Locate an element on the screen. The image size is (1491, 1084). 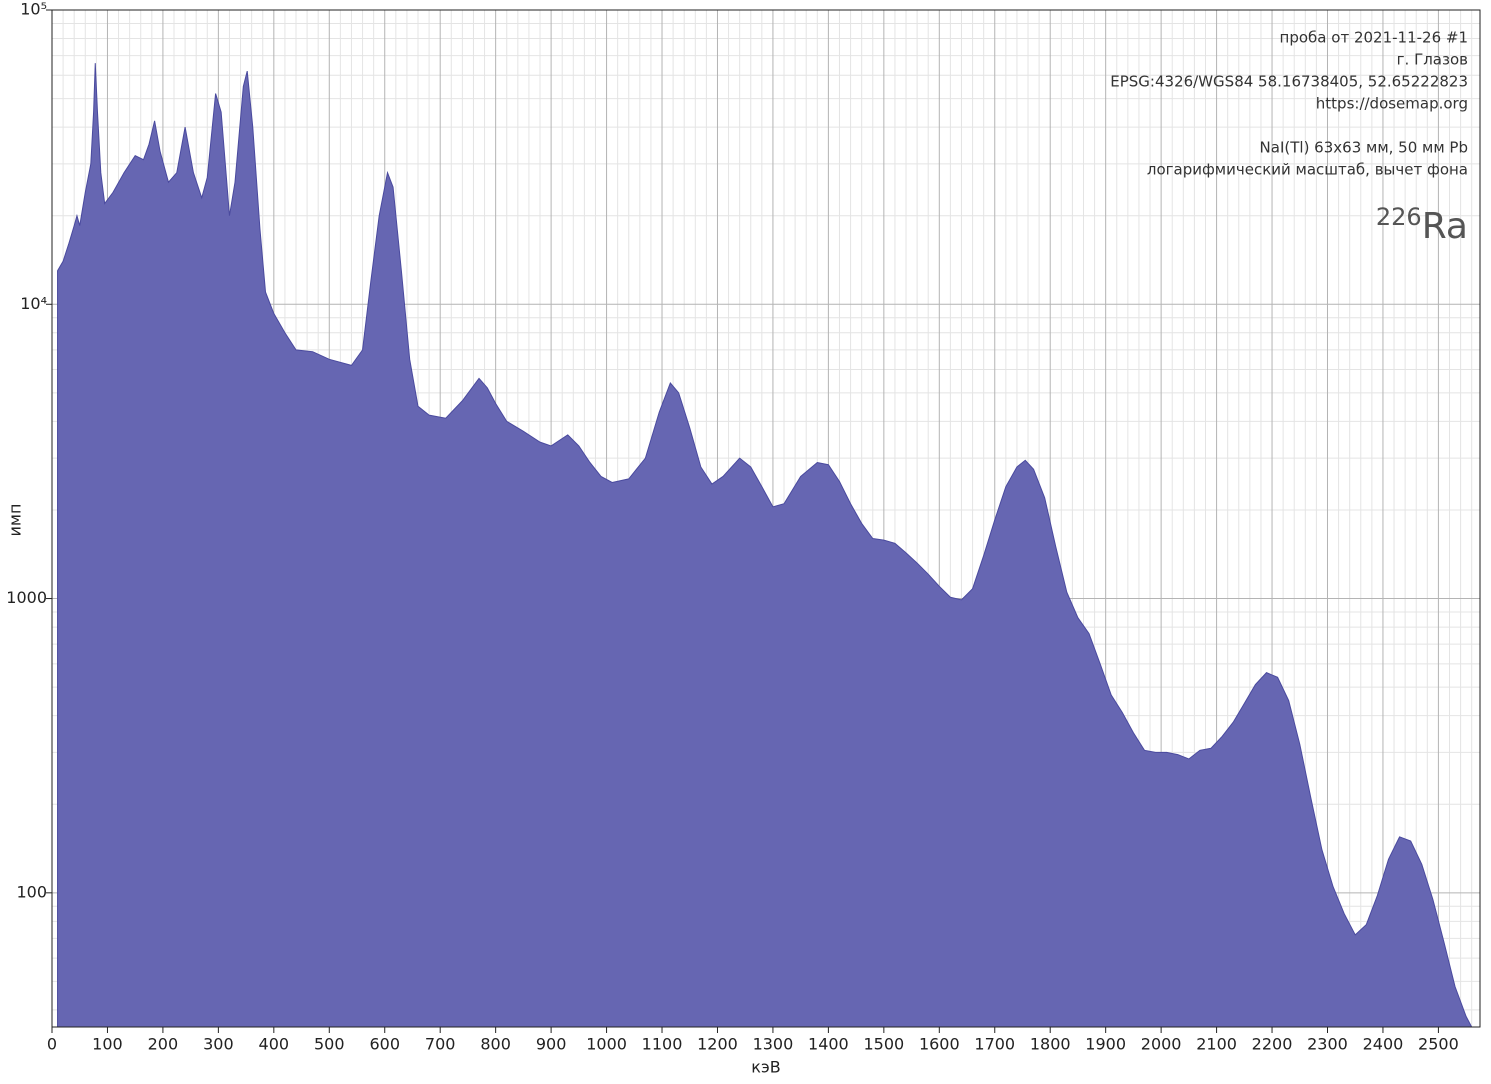
x-tick-label: 400 is located at coordinates (274, 1044).